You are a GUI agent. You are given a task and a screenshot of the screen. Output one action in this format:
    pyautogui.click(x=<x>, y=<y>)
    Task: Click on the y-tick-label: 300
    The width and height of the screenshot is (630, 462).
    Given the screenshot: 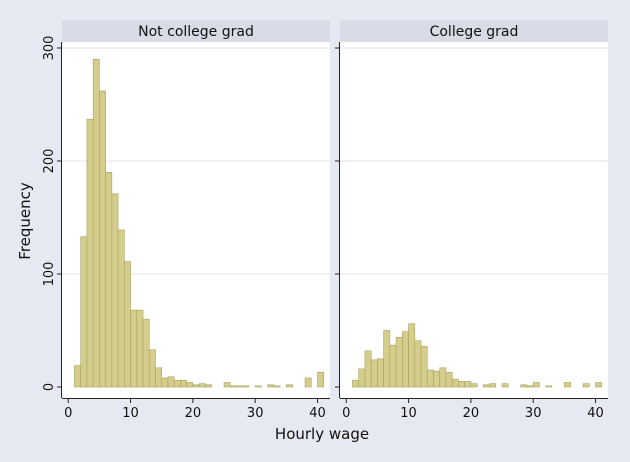 What is the action you would take?
    pyautogui.click(x=49, y=48)
    